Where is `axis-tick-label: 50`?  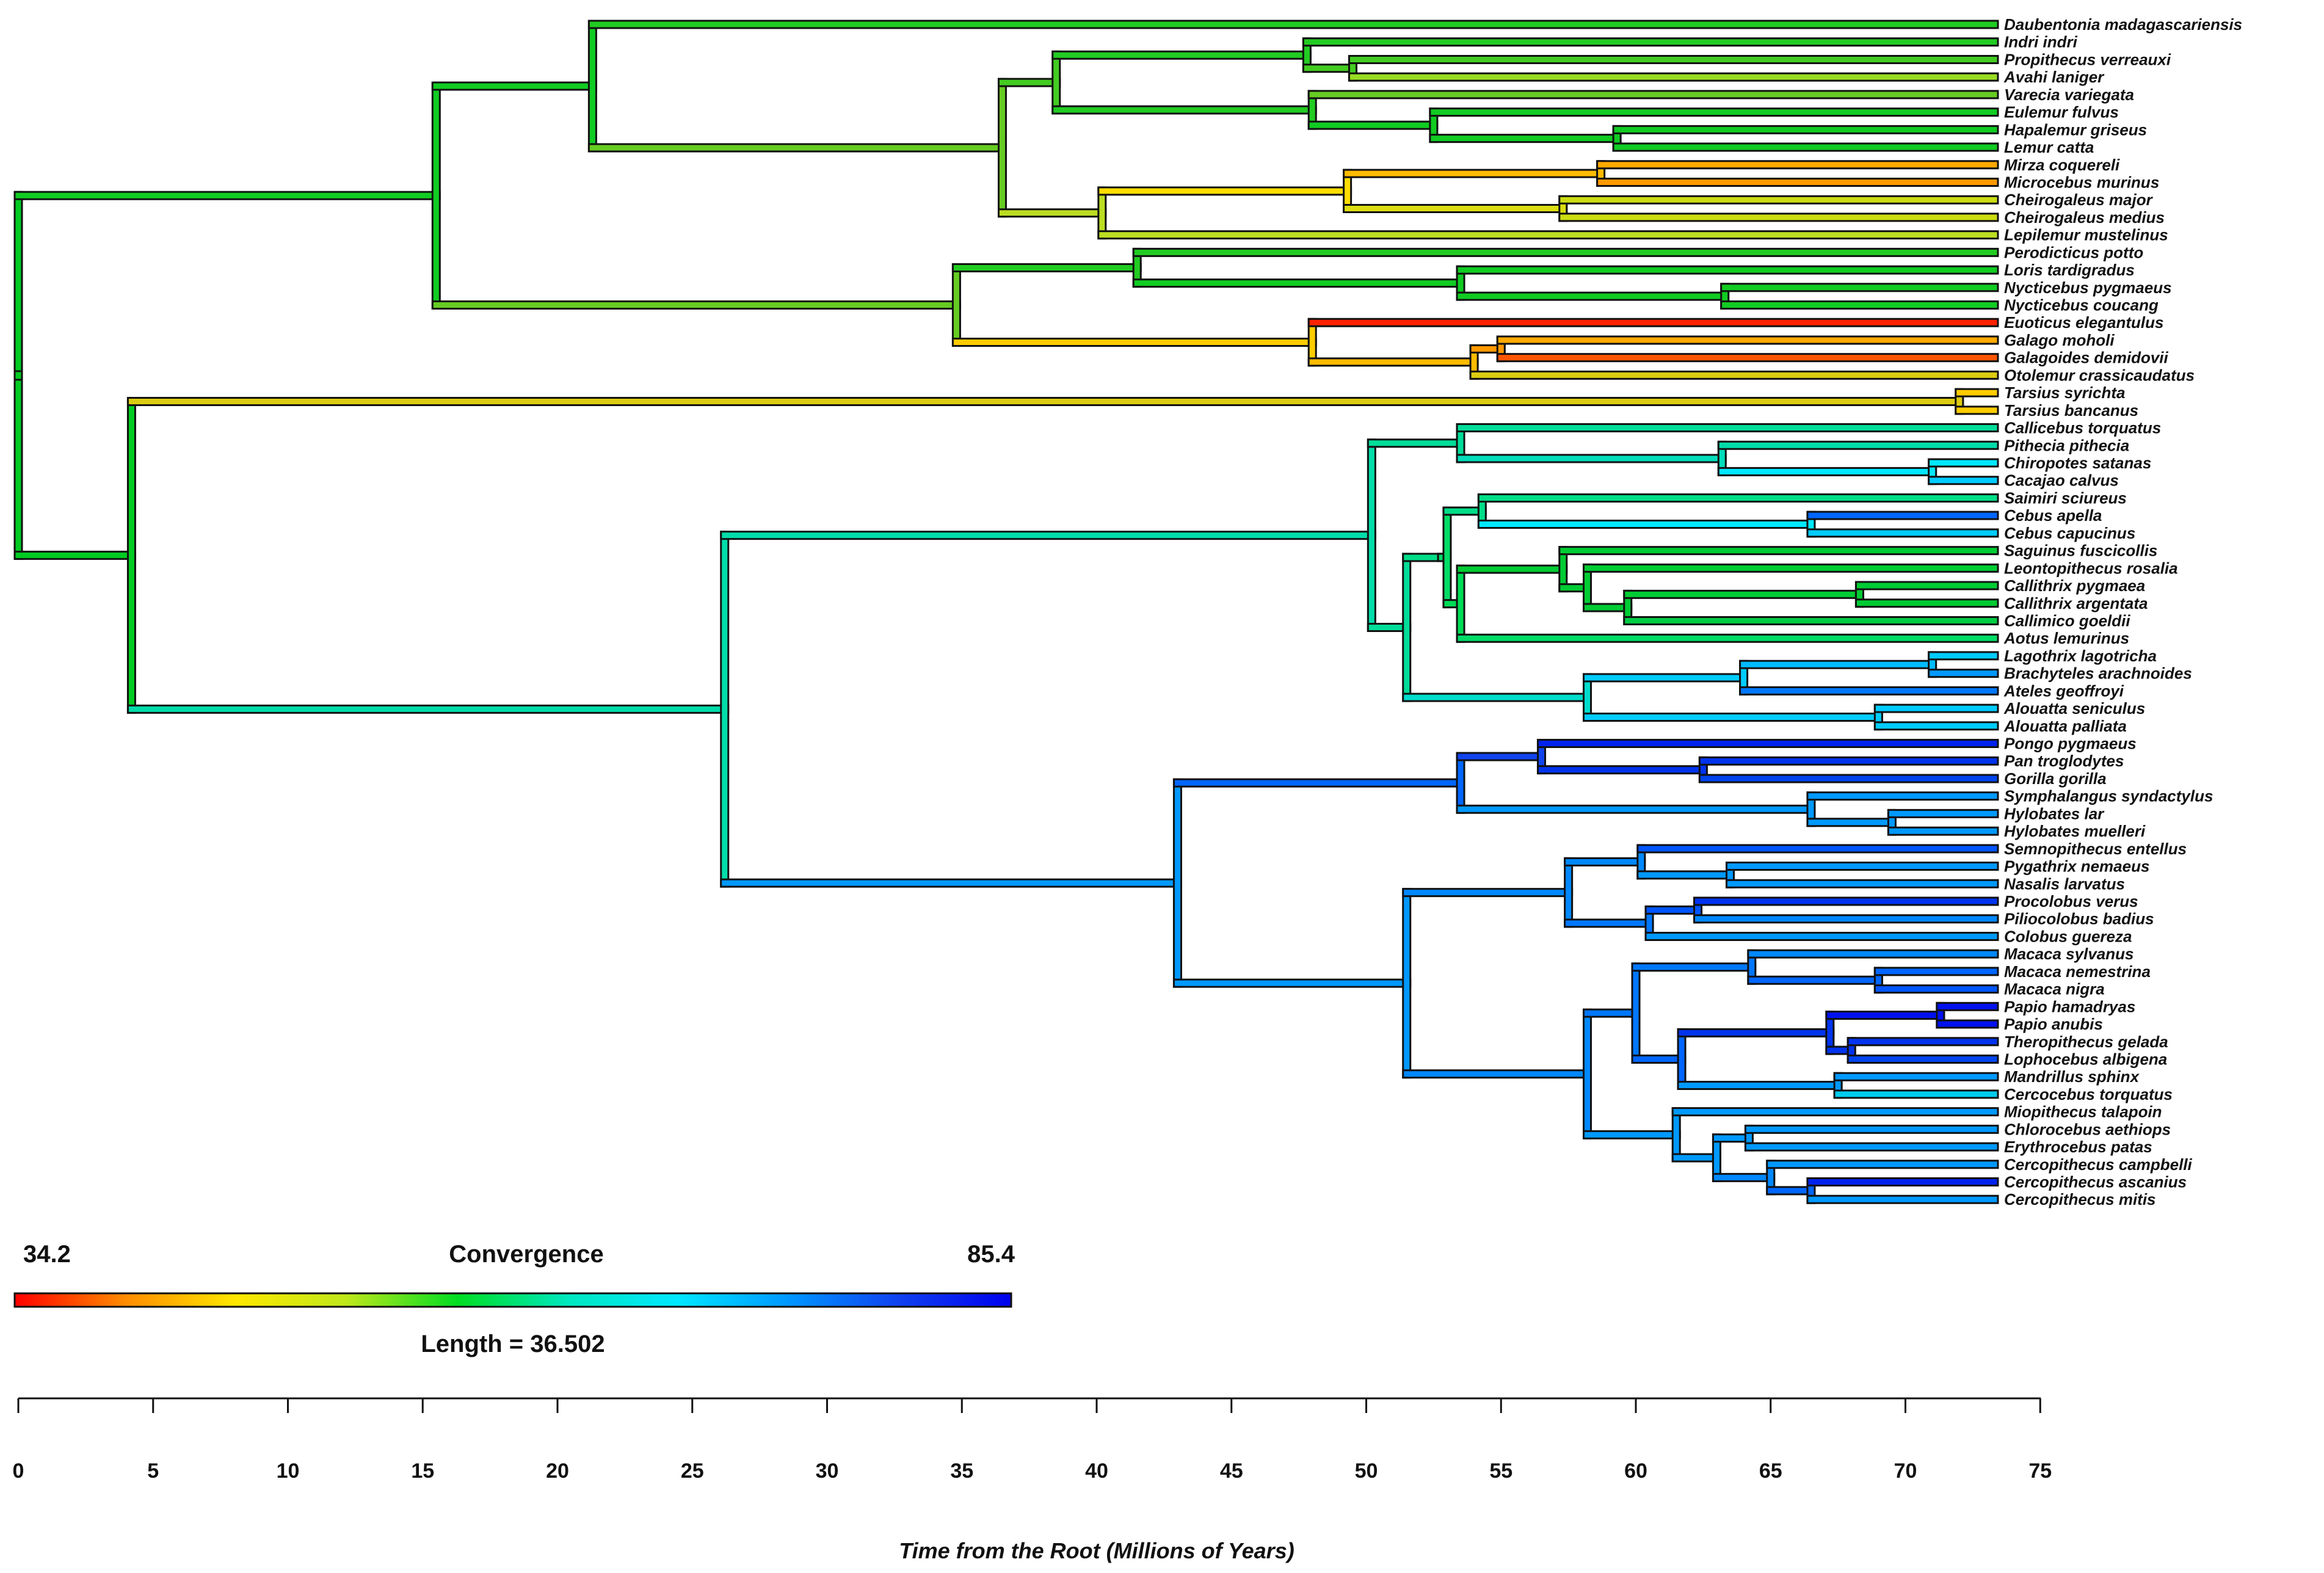 axis-tick-label: 50 is located at coordinates (1366, 1471).